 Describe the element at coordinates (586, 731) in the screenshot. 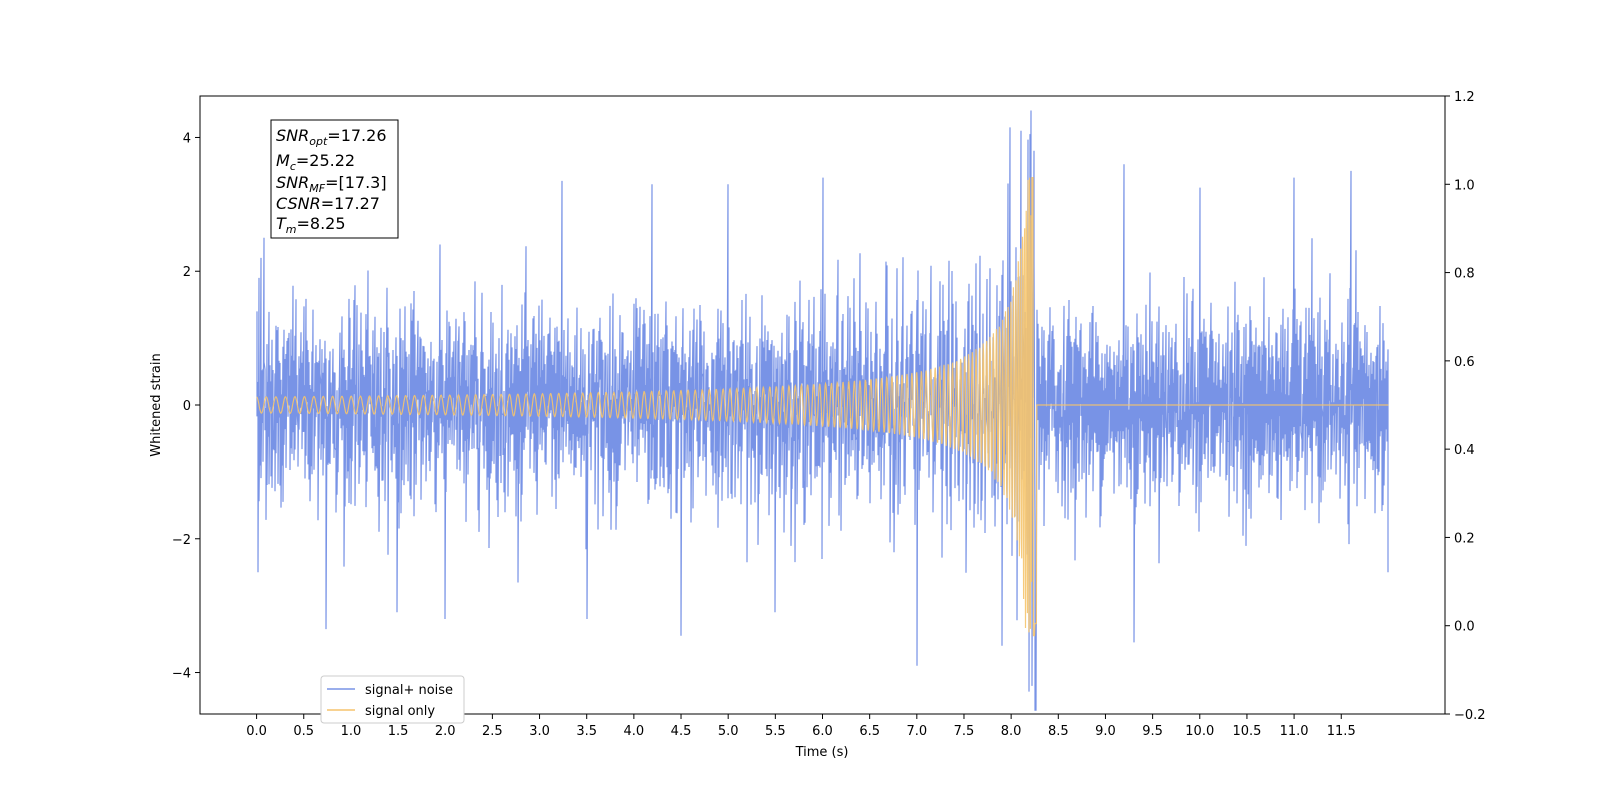

I see `x-tick-label-7: 3.5` at that location.